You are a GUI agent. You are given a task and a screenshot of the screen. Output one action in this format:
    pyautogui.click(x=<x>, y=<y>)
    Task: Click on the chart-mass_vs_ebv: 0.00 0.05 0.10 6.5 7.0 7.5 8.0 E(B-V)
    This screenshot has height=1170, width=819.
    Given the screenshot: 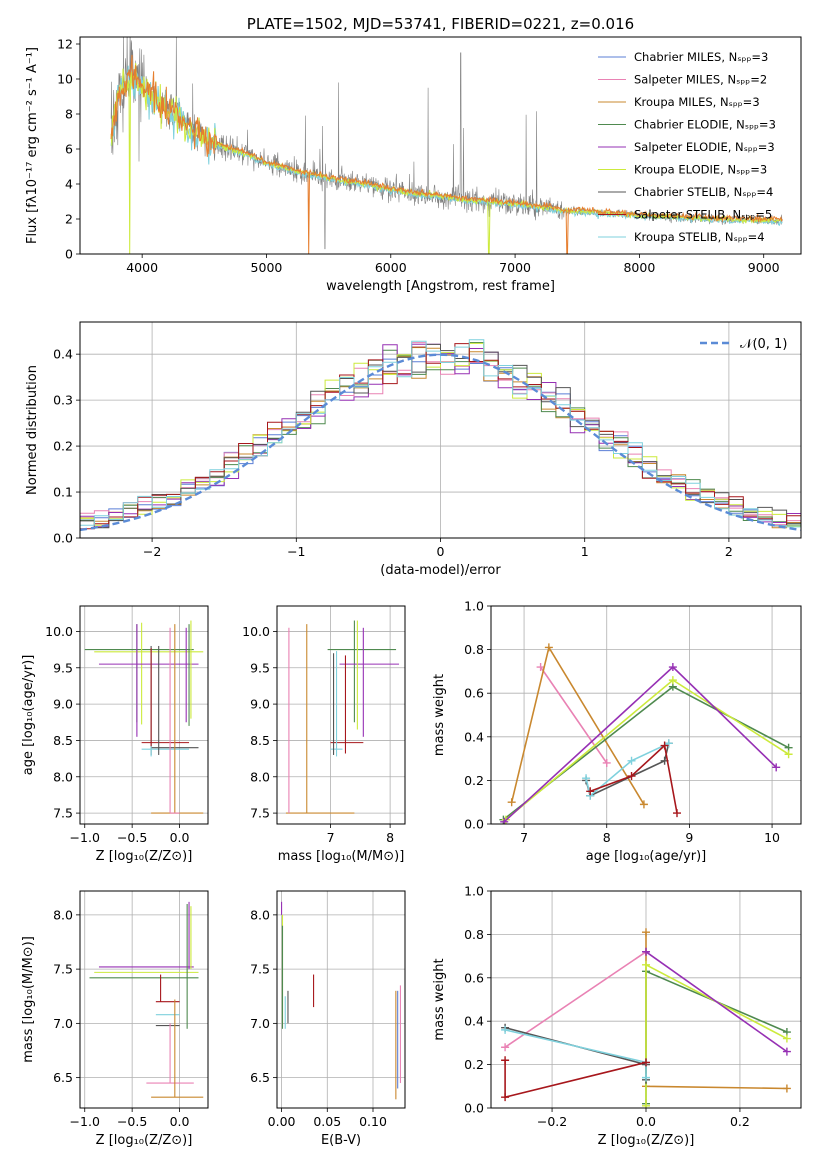 What is the action you would take?
    pyautogui.click(x=328, y=1019)
    